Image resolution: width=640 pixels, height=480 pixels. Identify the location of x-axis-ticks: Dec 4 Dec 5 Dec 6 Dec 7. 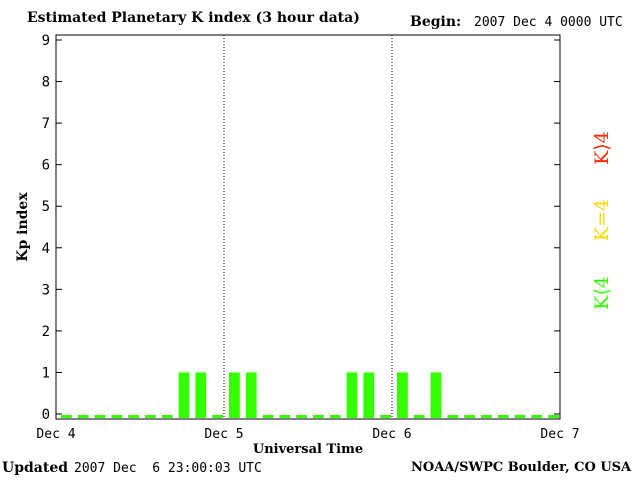
(307, 434).